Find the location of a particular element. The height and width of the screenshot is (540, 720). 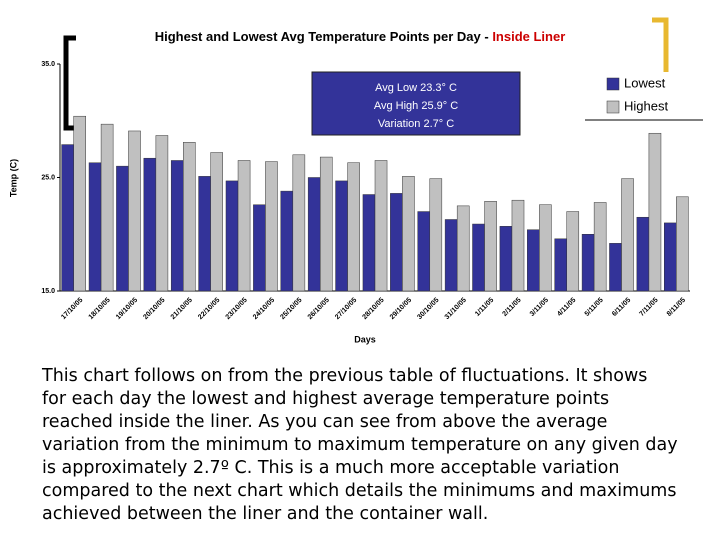

title-highlight: Inside Liner is located at coordinates (528, 36).